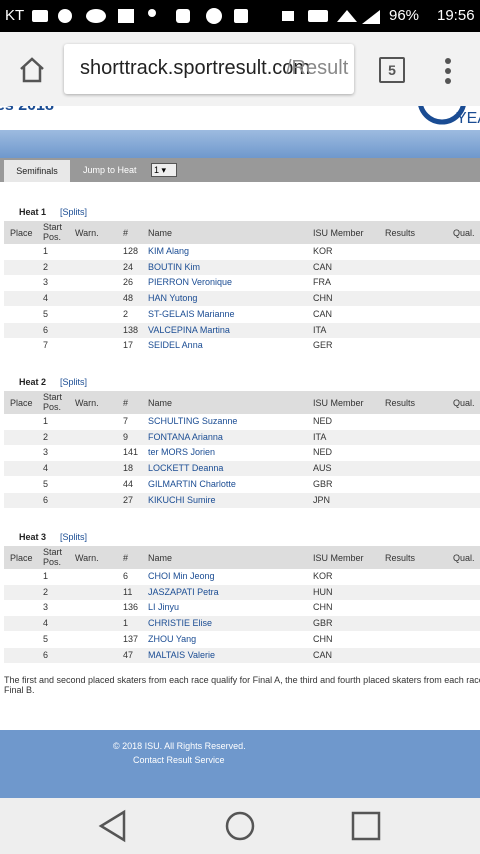 This screenshot has height=854, width=480. I want to click on bib: 26, so click(128, 282).